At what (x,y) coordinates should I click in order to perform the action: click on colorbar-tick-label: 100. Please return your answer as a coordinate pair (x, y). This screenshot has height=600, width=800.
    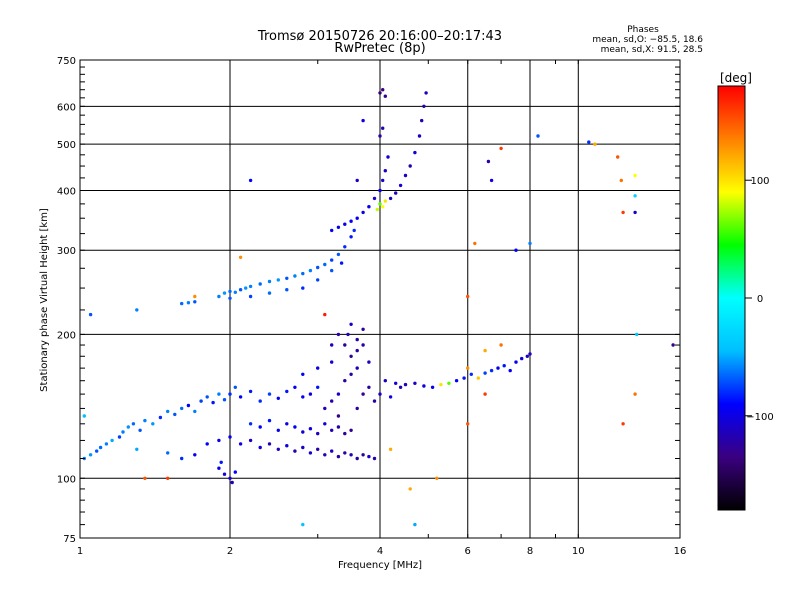
    Looking at the image, I should click on (759, 181).